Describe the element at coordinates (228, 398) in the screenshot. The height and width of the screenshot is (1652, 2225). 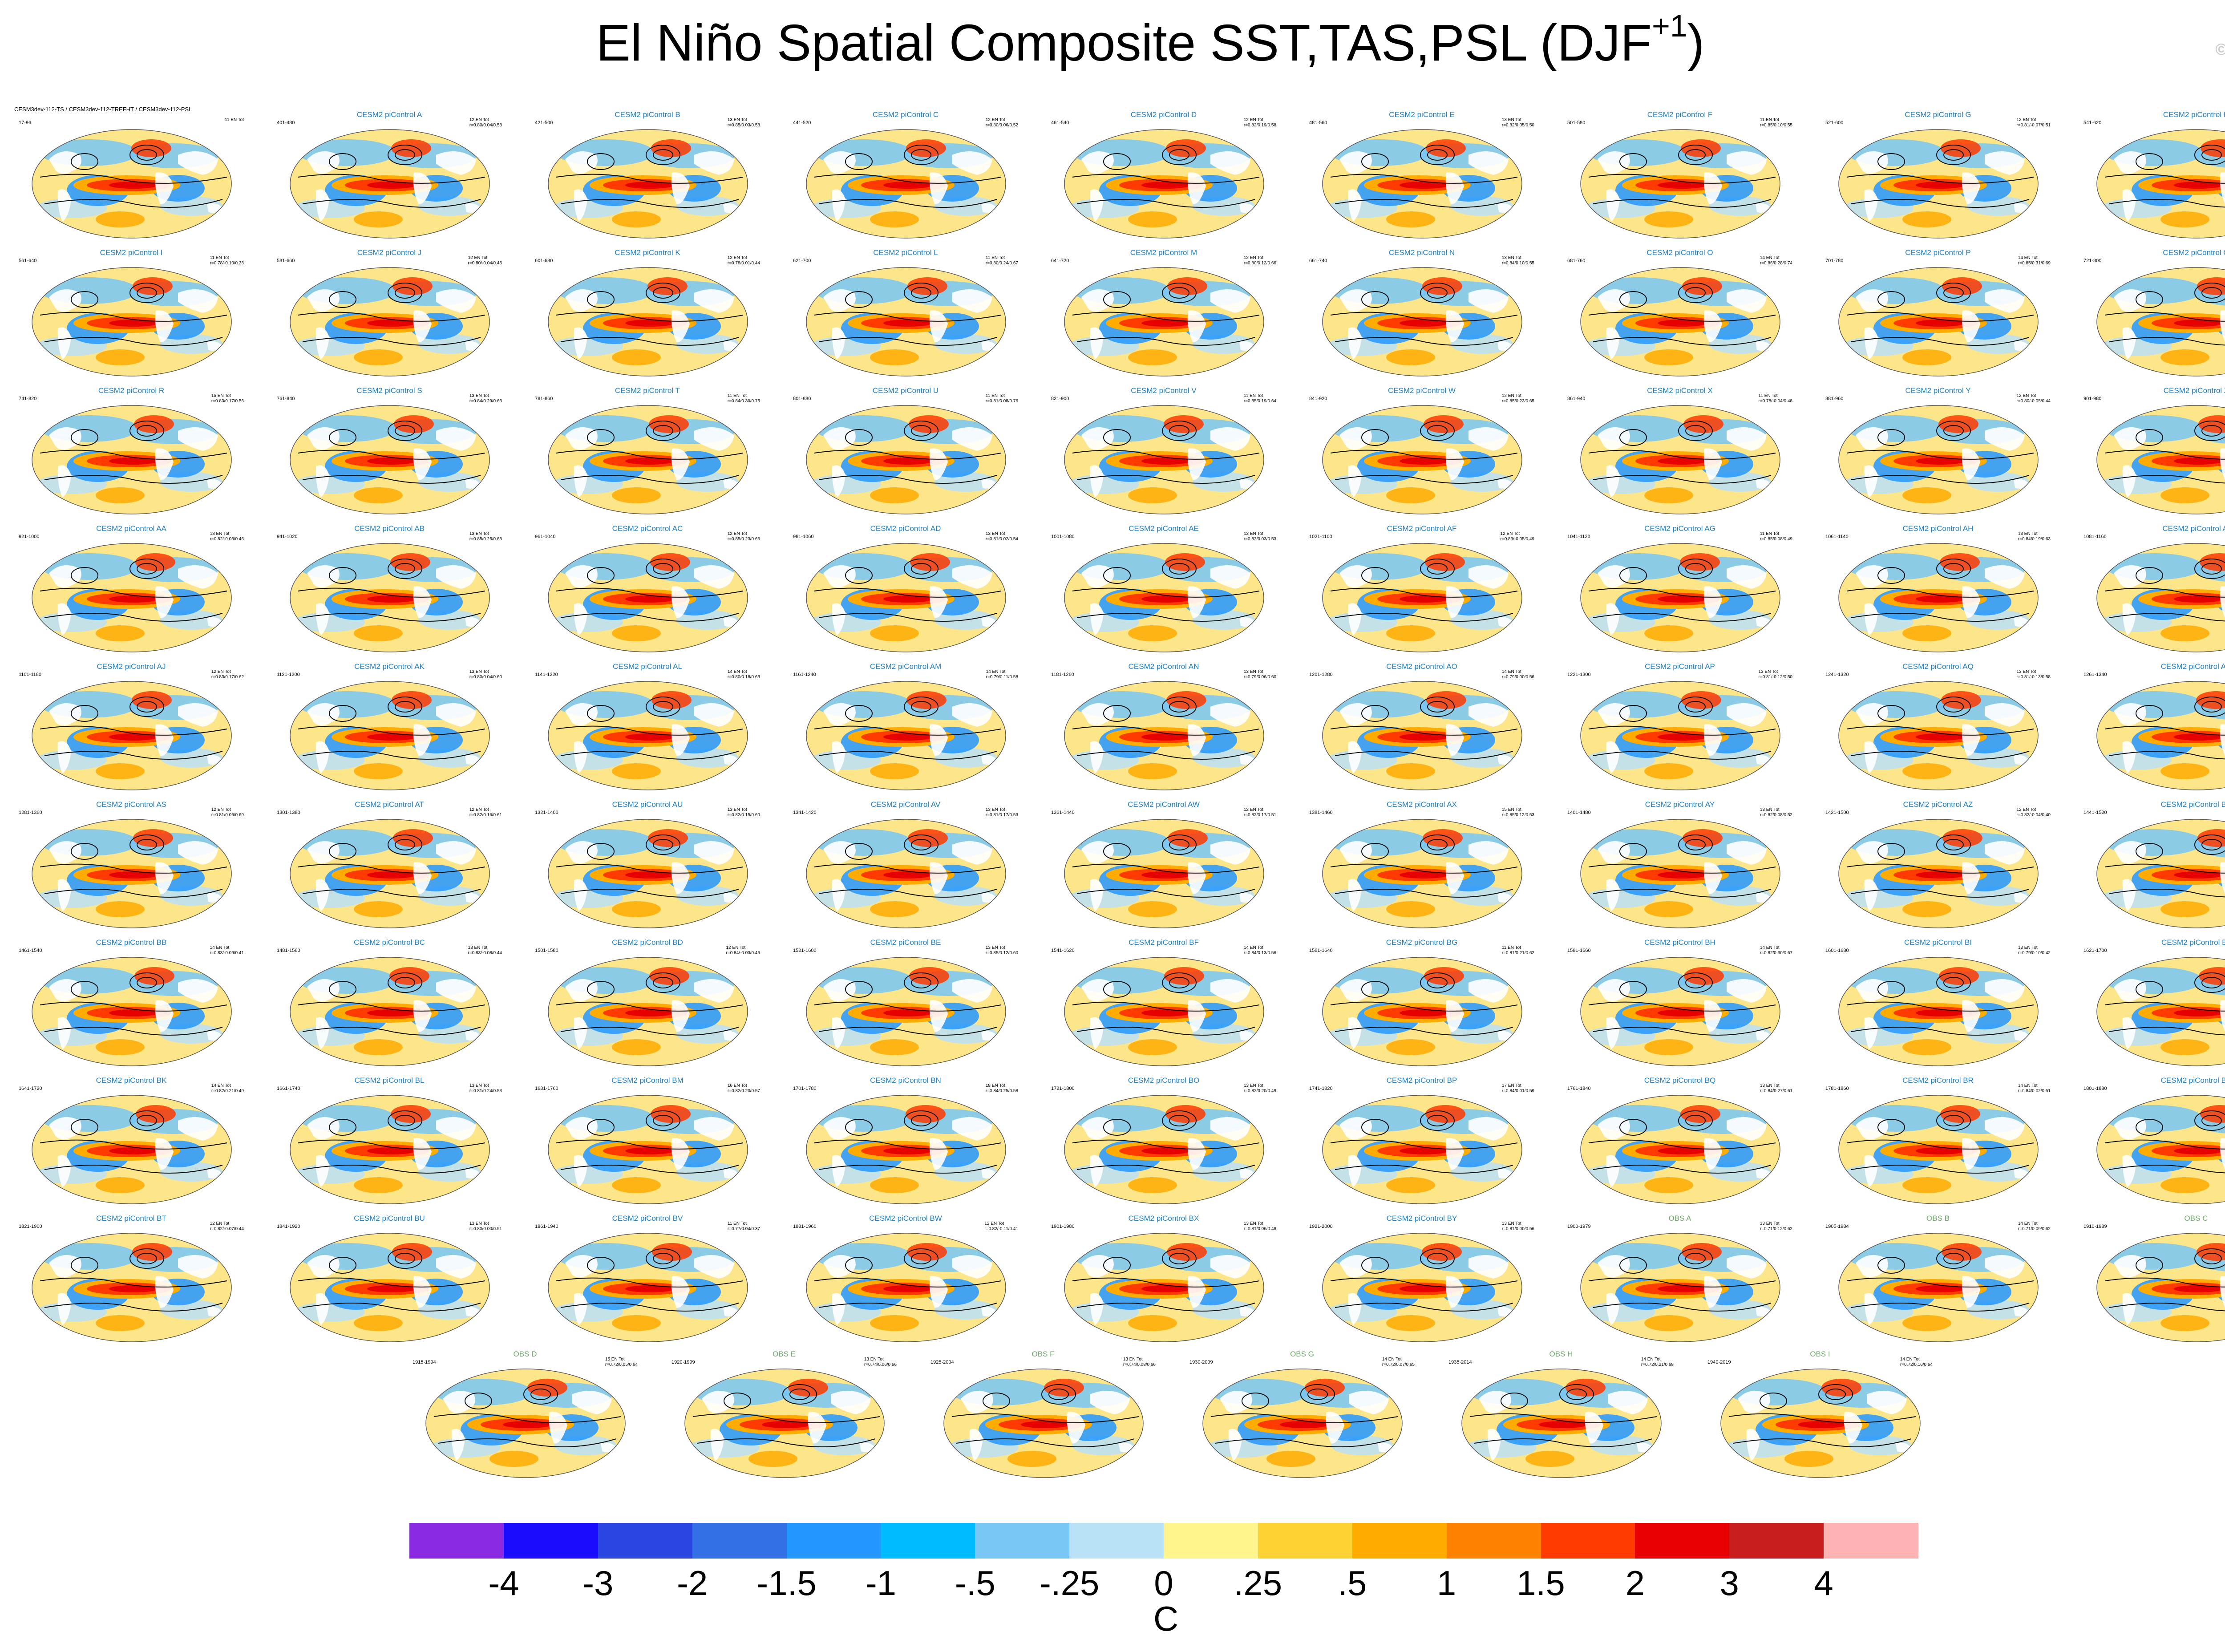
I see `panel-stats: 15 EN Tot r=0.83/0.17/0.56` at that location.